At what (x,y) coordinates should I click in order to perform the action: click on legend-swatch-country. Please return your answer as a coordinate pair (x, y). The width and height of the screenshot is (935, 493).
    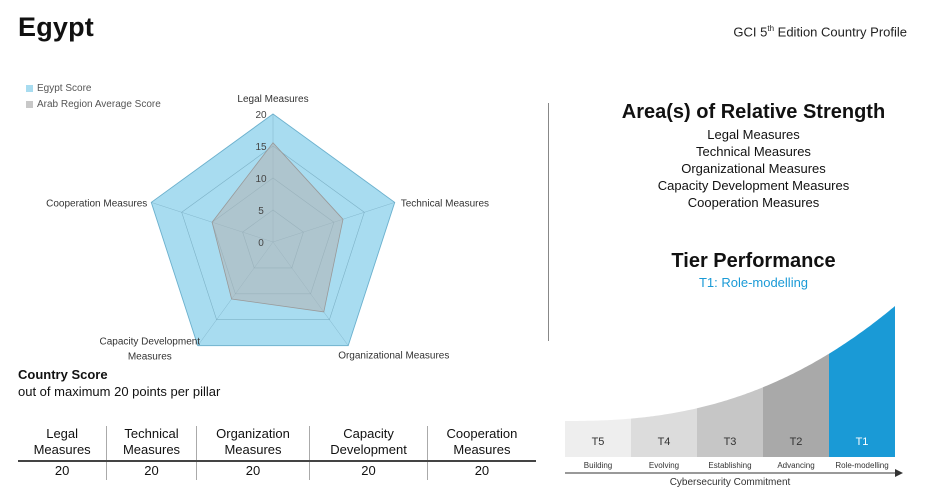
    Looking at the image, I should click on (29, 88).